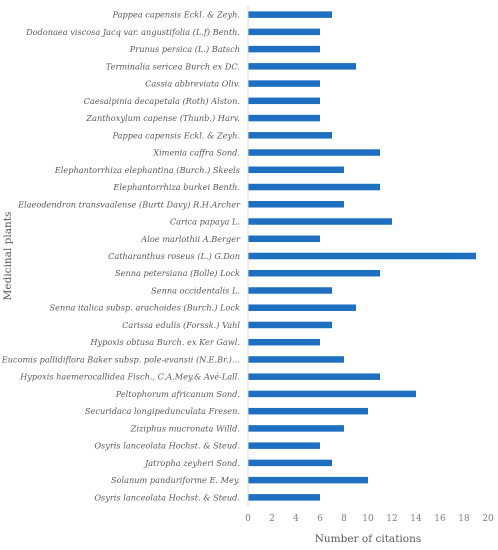  Describe the element at coordinates (320, 519) in the screenshot. I see `x-tick-label-3: 6` at that location.